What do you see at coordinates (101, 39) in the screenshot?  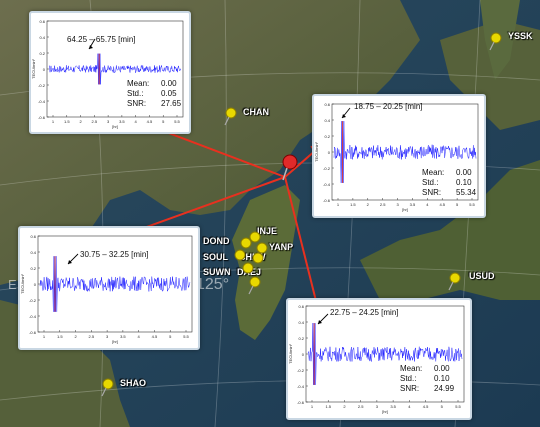 I see `time-window-label: 64.25 – 65.75 [min]` at bounding box center [101, 39].